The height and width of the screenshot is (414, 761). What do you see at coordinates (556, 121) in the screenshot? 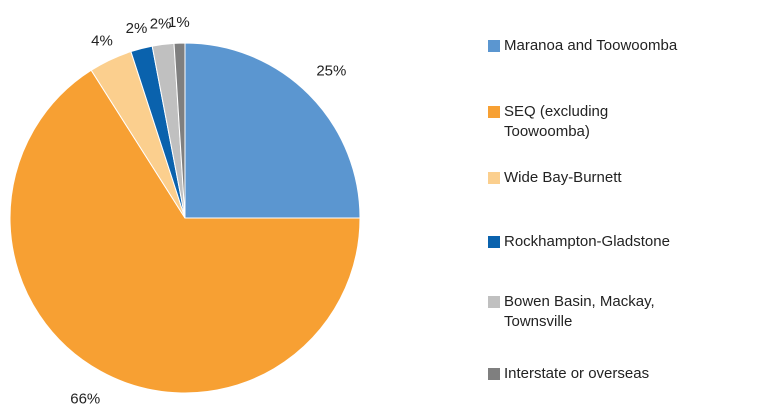
I see `legend-label: SEQ (excluding Toowoomba)` at bounding box center [556, 121].